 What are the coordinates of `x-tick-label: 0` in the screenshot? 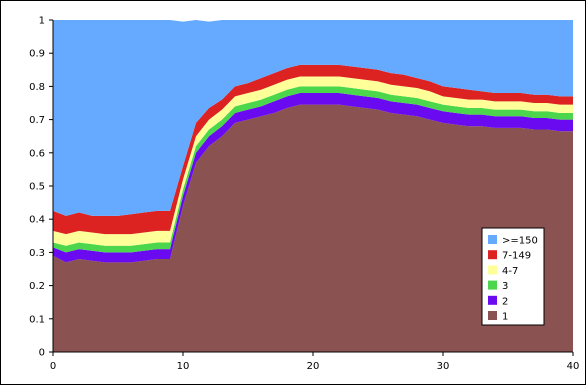 It's located at (53, 366).